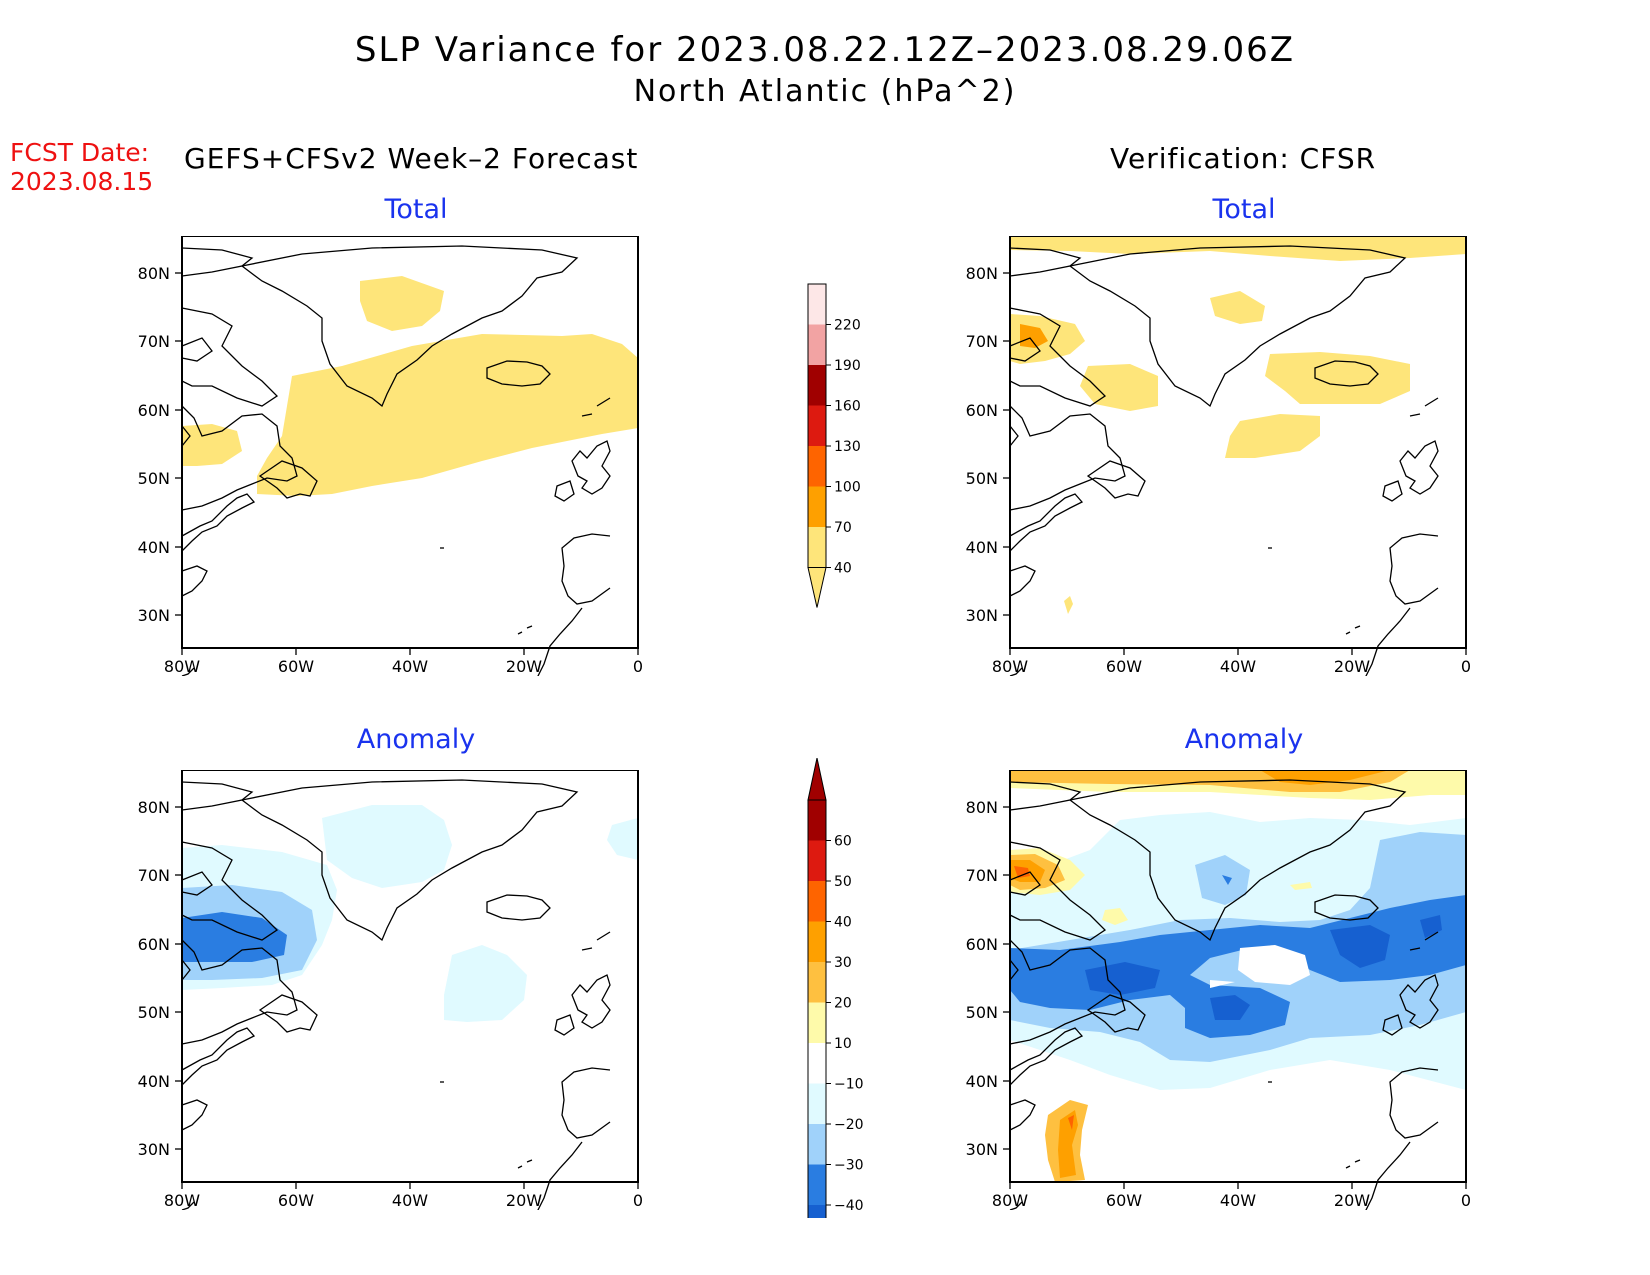 The height and width of the screenshot is (1275, 1650). Describe the element at coordinates (988, 444) in the screenshot. I see `verification-total-lat-axis: 80N 70N 60N 50N 40N 30N` at that location.